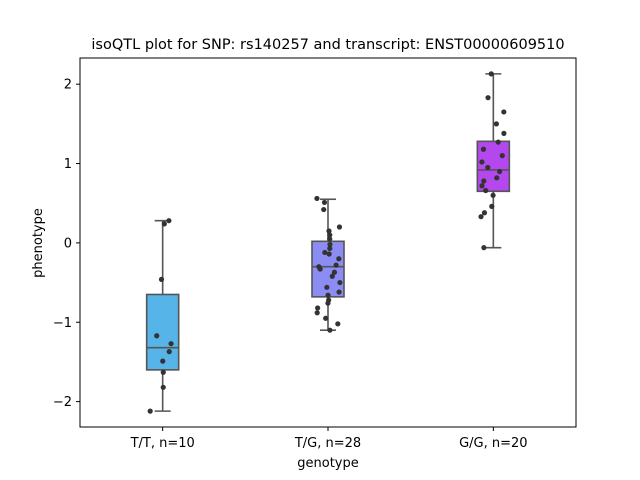 The height and width of the screenshot is (480, 640). Describe the element at coordinates (162, 443) in the screenshot. I see `x-tick-label: T/T, n=10` at that location.